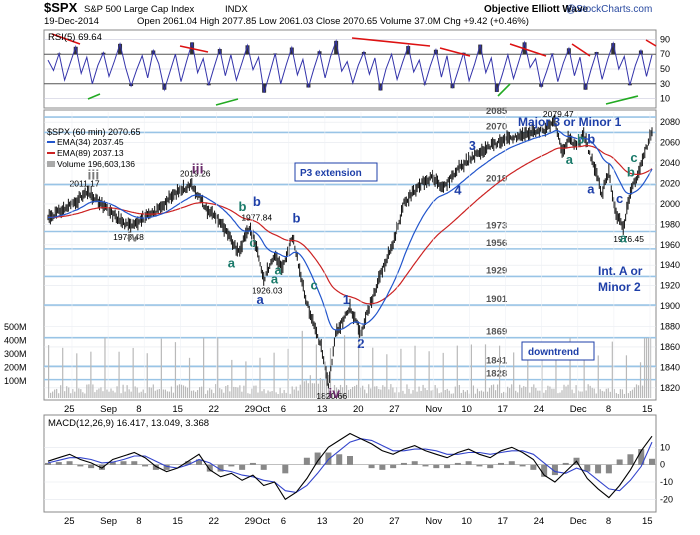  What do you see at coordinates (15, 368) in the screenshot?
I see `volume-tick-label: 200M` at bounding box center [15, 368].